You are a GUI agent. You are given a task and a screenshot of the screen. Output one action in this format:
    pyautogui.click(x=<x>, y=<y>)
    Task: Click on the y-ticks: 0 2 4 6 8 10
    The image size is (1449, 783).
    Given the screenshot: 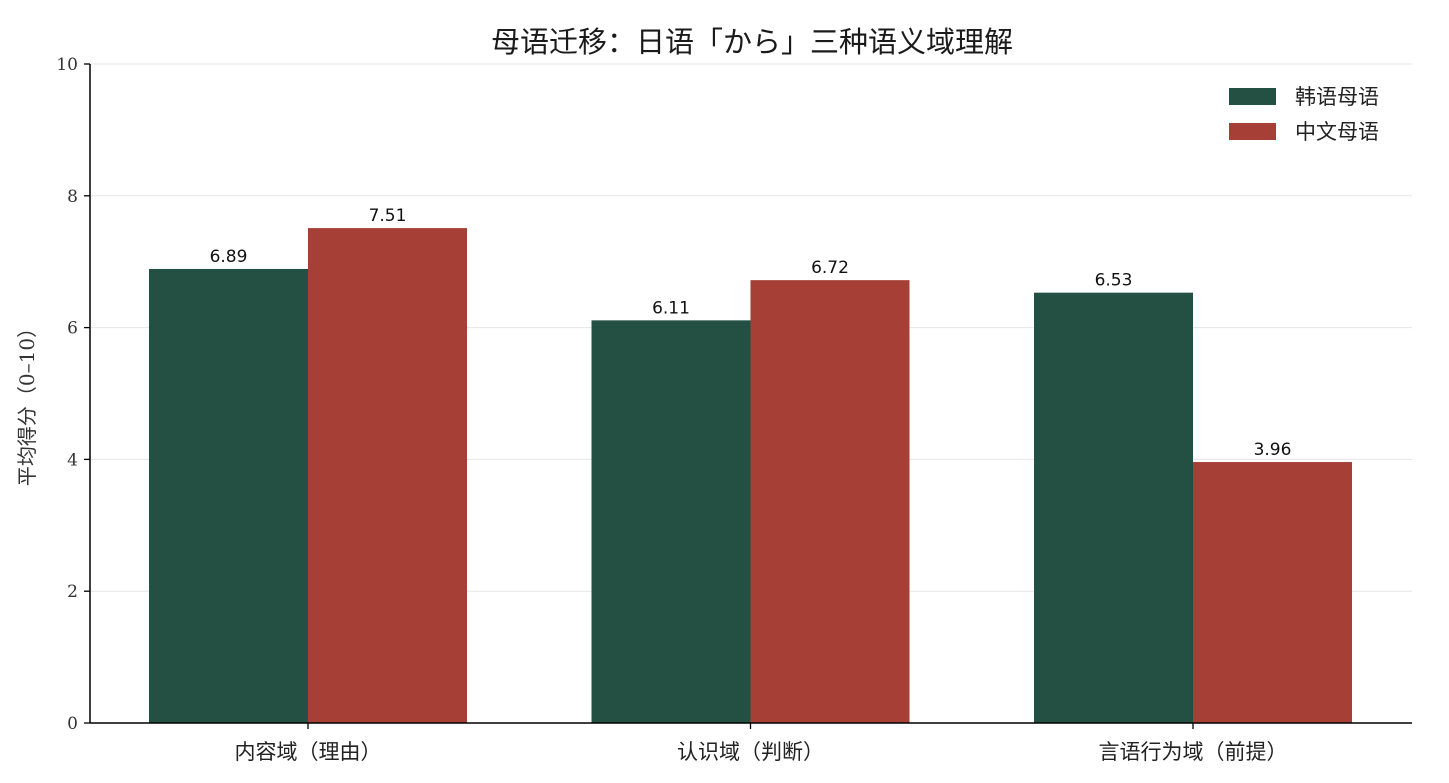 What is the action you would take?
    pyautogui.click(x=73, y=394)
    